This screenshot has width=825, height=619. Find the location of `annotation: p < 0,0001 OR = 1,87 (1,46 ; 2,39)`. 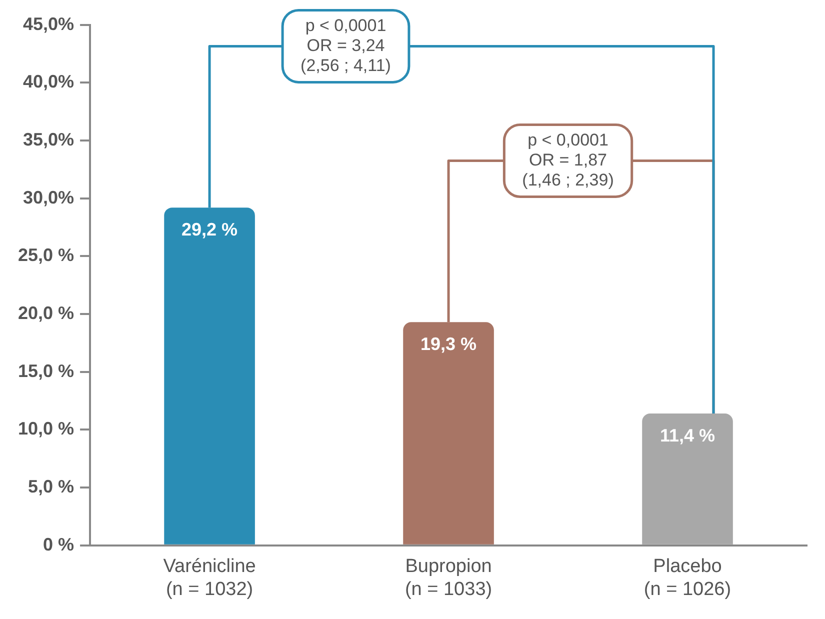

annotation: p < 0,0001 OR = 1,87 (1,46 ; 2,39) is located at coordinates (568, 160).